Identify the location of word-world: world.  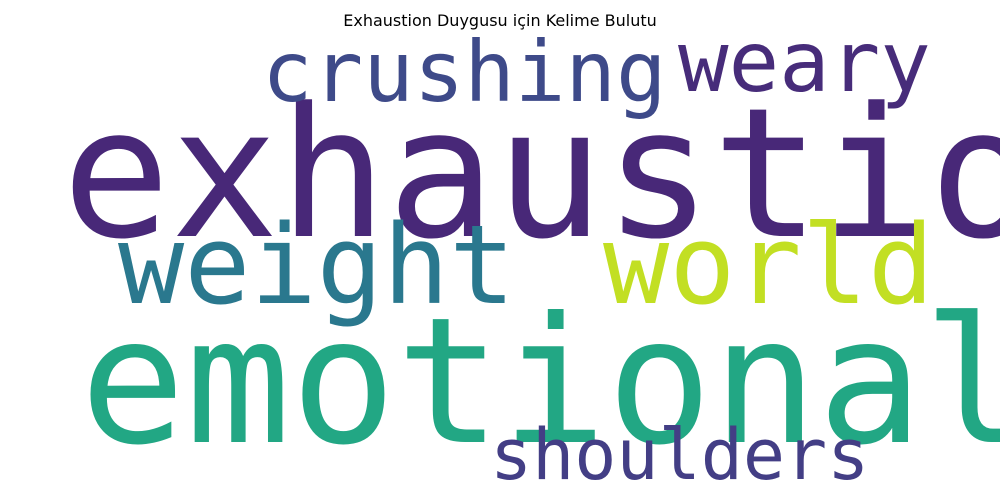
(769, 265).